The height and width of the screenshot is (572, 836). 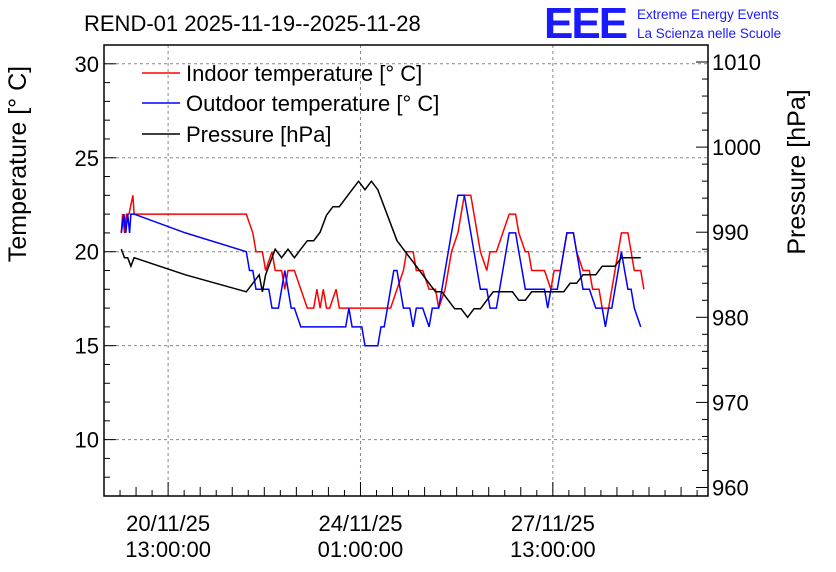 I want to click on y2-axis-label: Pressure [hPa], so click(x=797, y=171).